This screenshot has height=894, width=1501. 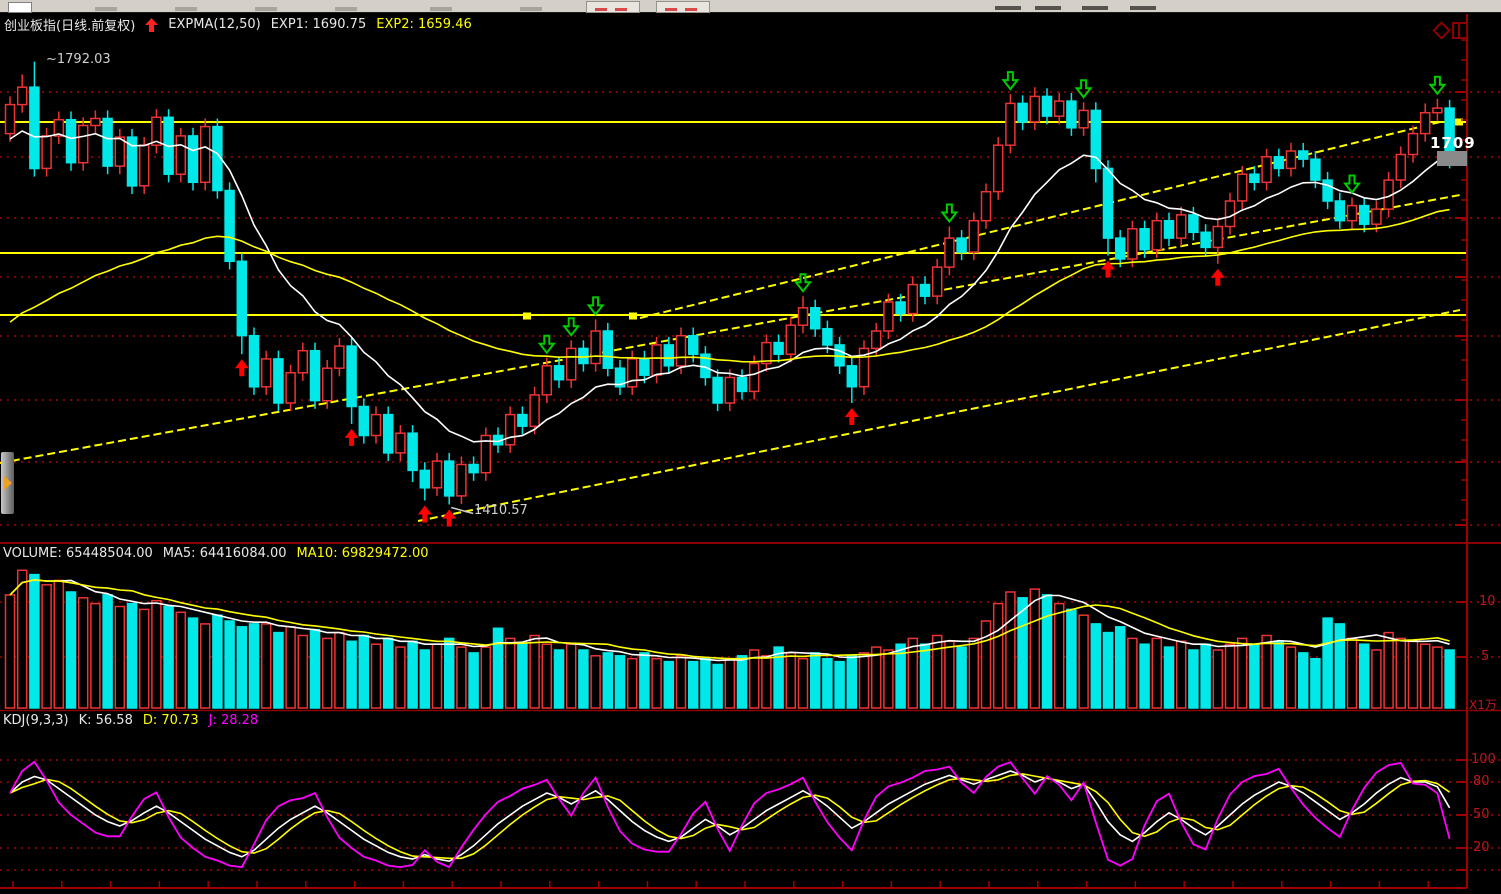 What do you see at coordinates (501, 510) in the screenshot?
I see `low-annotation: 1410.57` at bounding box center [501, 510].